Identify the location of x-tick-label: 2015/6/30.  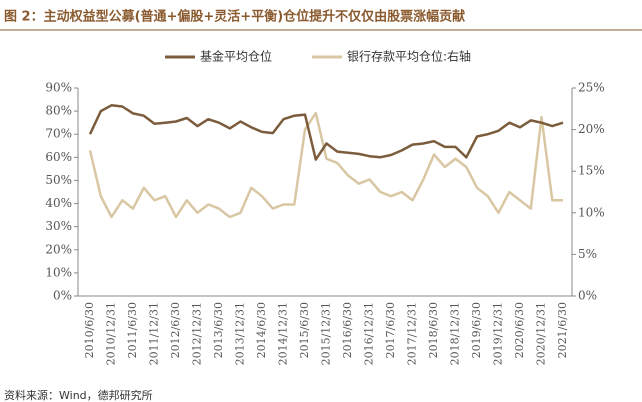
(304, 330).